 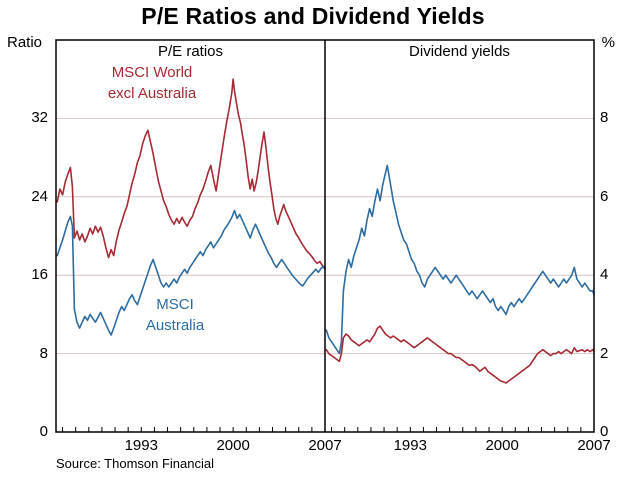 What do you see at coordinates (604, 353) in the screenshot?
I see `y-axis-tick-label-right: 2` at bounding box center [604, 353].